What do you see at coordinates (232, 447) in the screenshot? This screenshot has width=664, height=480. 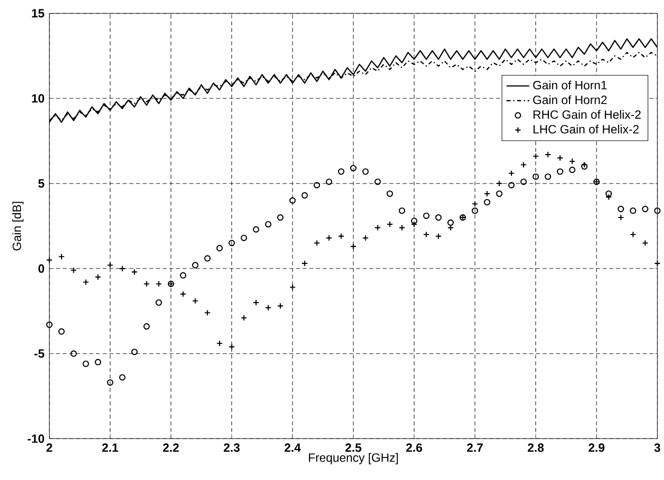 I see `x-tick-label: 2.3` at bounding box center [232, 447].